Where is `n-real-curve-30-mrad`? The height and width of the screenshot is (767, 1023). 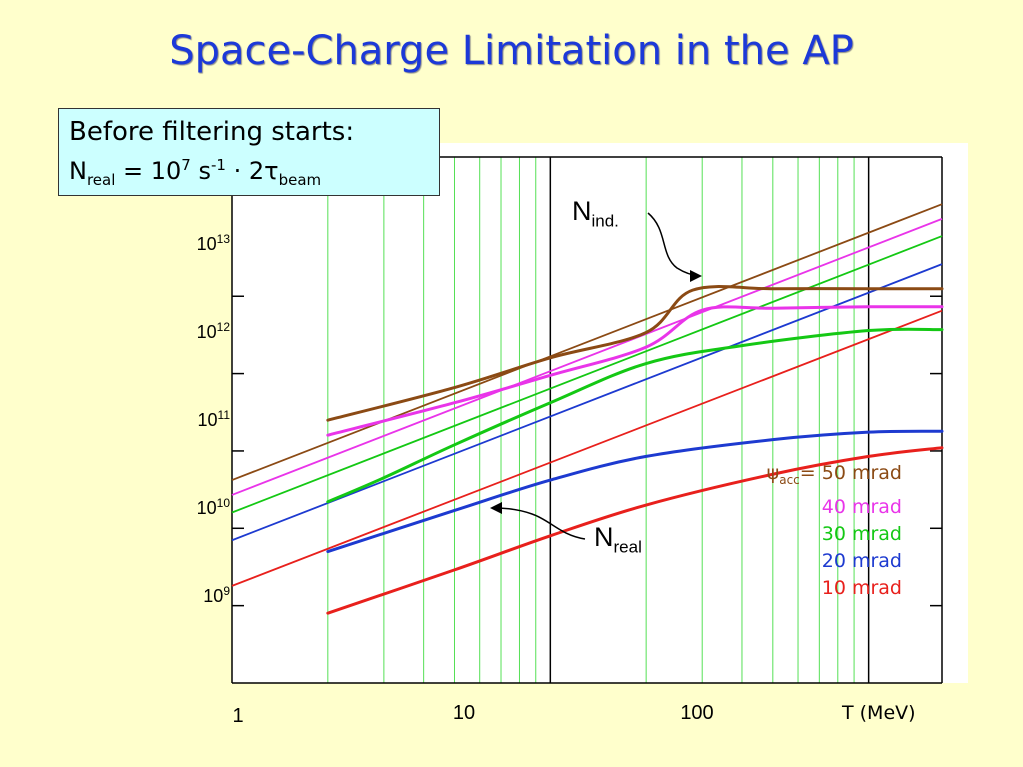
n-real-curve-30-mrad is located at coordinates (635, 415).